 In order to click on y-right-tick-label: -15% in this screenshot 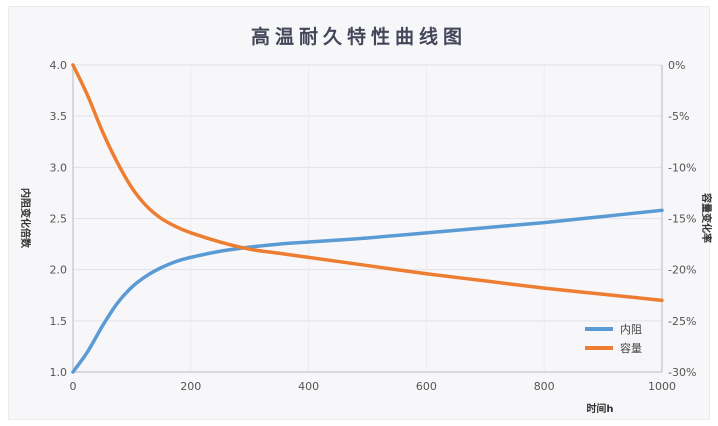, I will do `click(682, 219)`.